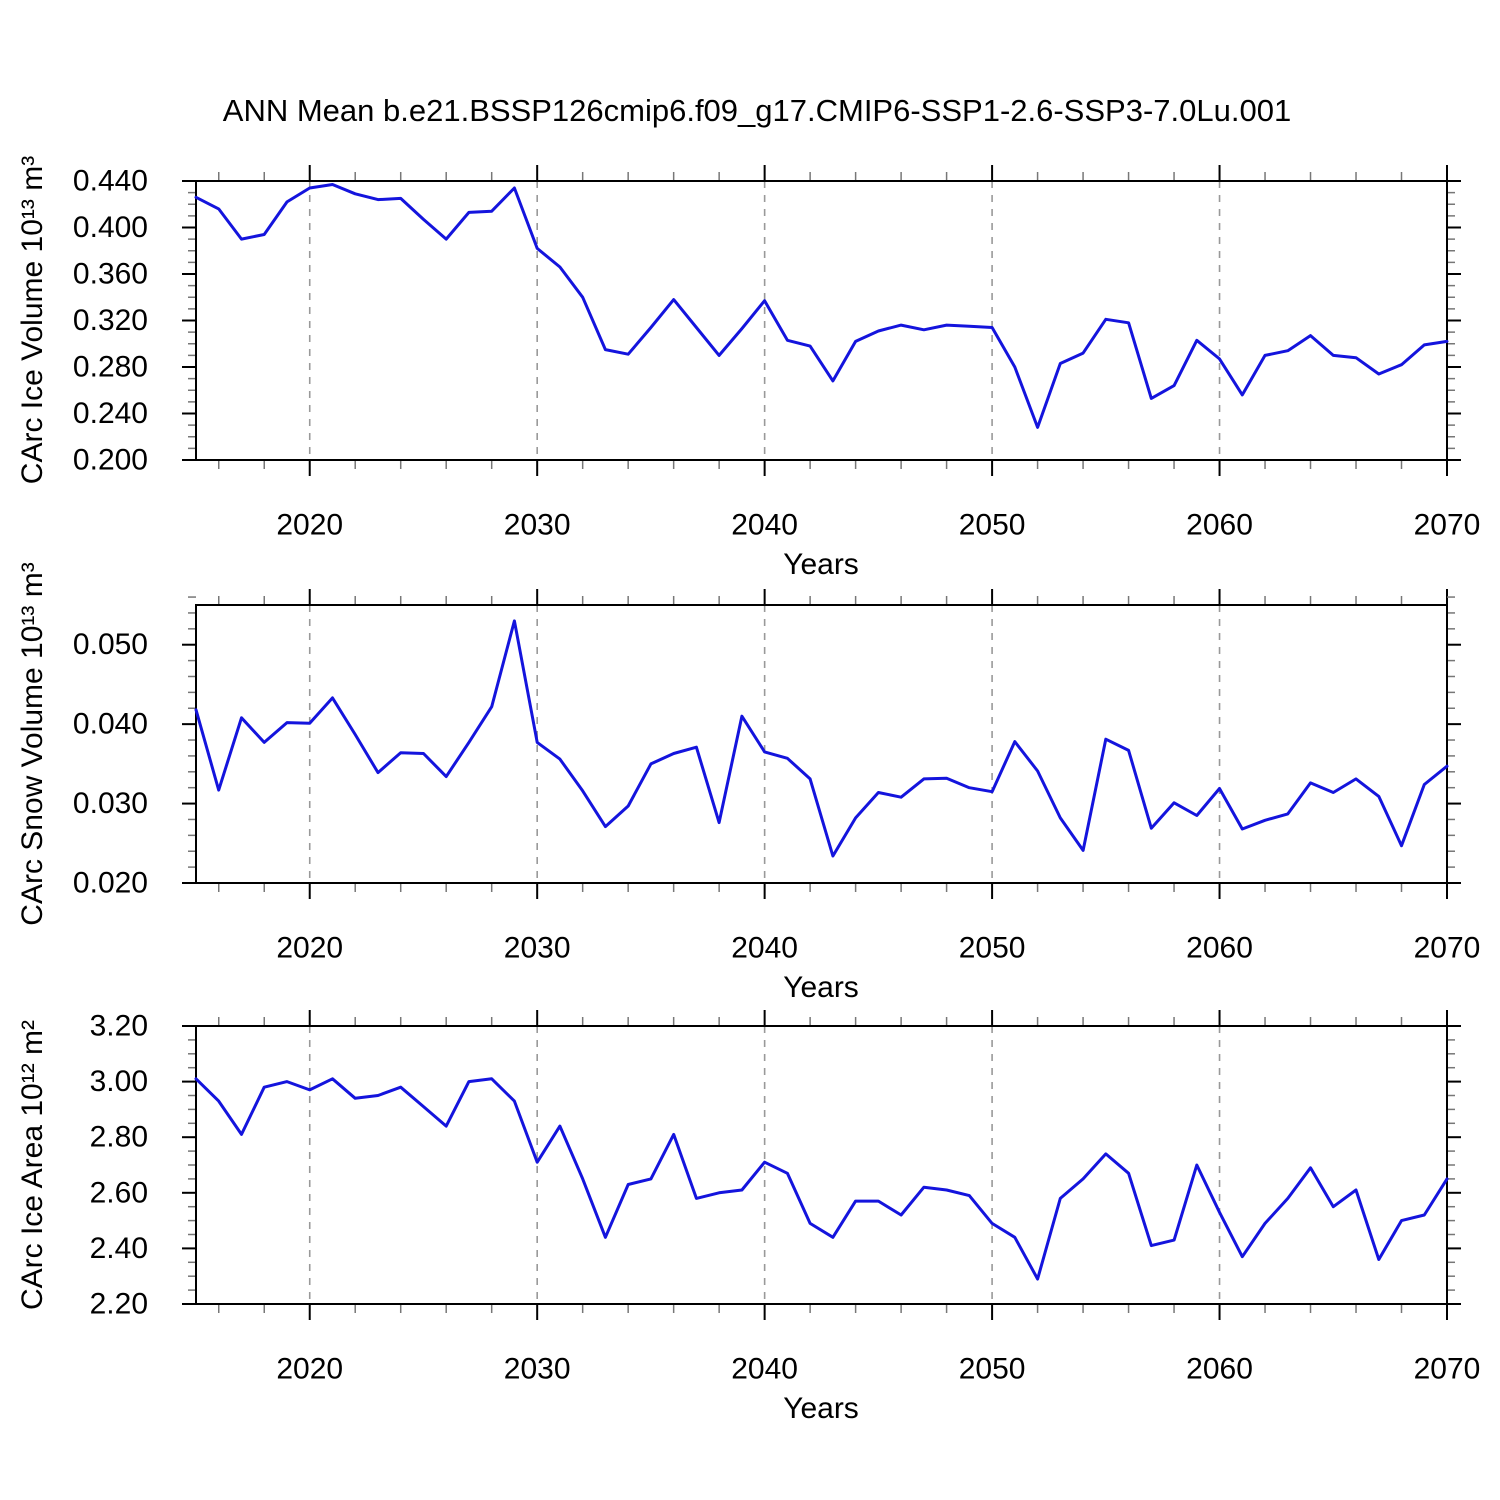 This screenshot has height=1500, width=1500. What do you see at coordinates (119, 1304) in the screenshot?
I see `svg-text: 2.20` at bounding box center [119, 1304].